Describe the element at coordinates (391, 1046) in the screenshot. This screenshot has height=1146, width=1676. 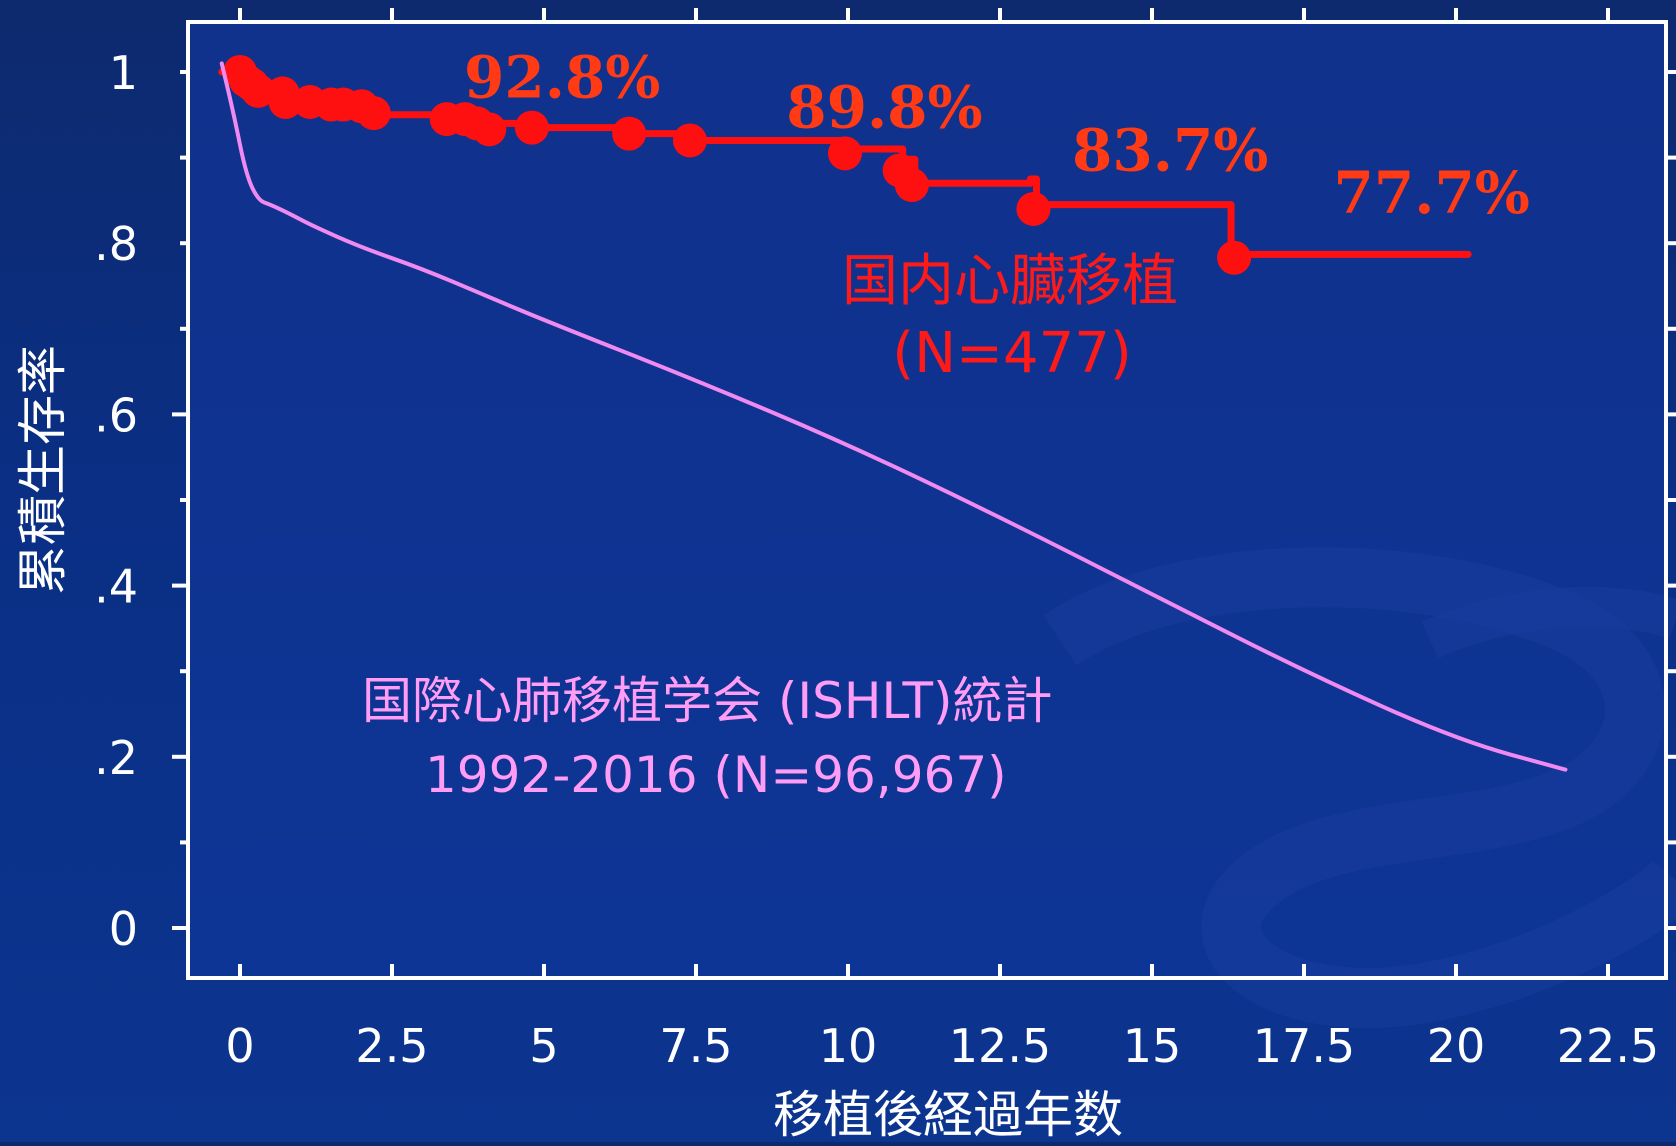
I see `x-tick-label: 2.5` at that location.